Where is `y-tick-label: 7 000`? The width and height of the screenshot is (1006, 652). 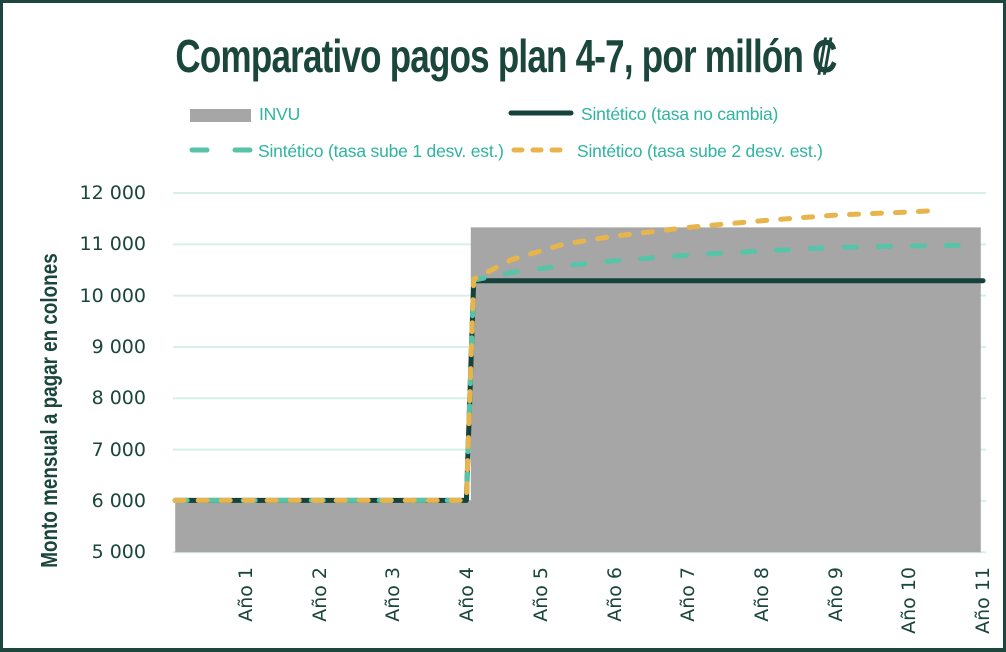 y-tick-label: 7 000 is located at coordinates (118, 449).